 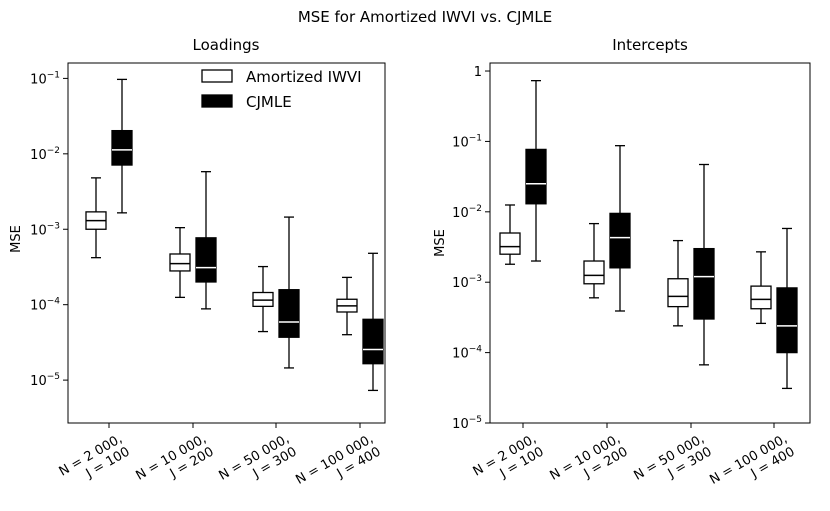 What do you see at coordinates (467, 212) in the screenshot?
I see `intercepts-ytick-label: 10⁻²` at bounding box center [467, 212].